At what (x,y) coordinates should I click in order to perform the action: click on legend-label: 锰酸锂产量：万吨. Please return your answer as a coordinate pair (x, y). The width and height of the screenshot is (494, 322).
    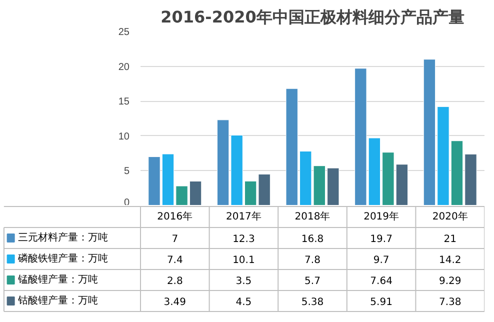
    Looking at the image, I should click on (57, 279).